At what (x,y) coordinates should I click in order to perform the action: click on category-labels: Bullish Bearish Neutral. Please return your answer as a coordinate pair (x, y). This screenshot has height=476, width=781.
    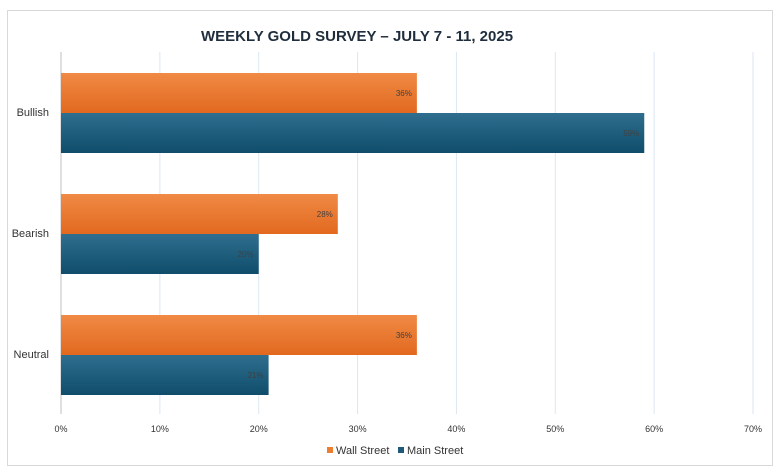
    Looking at the image, I should click on (30, 234).